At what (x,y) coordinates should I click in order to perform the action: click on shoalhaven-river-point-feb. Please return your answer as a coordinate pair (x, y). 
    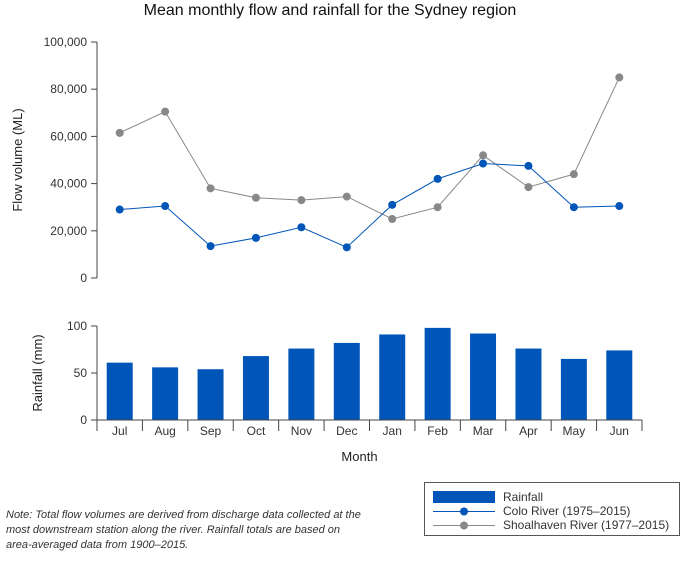
    Looking at the image, I should click on (437, 207).